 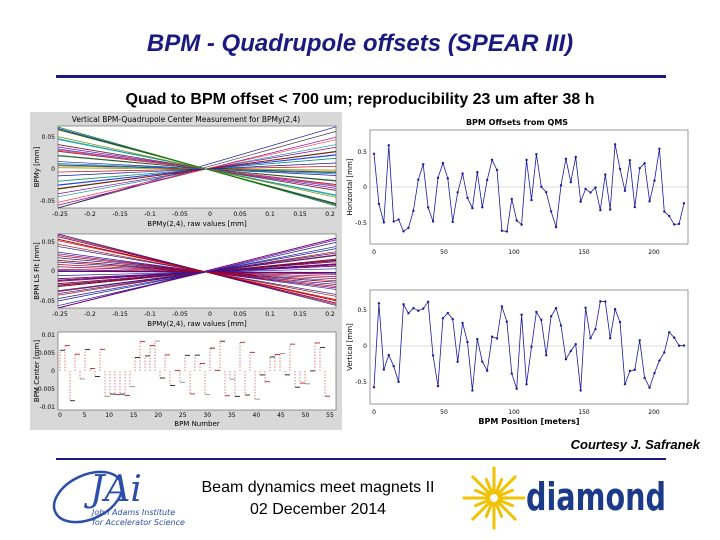 What do you see at coordinates (514, 412) in the screenshot?
I see `x-tick-label: 100` at bounding box center [514, 412].